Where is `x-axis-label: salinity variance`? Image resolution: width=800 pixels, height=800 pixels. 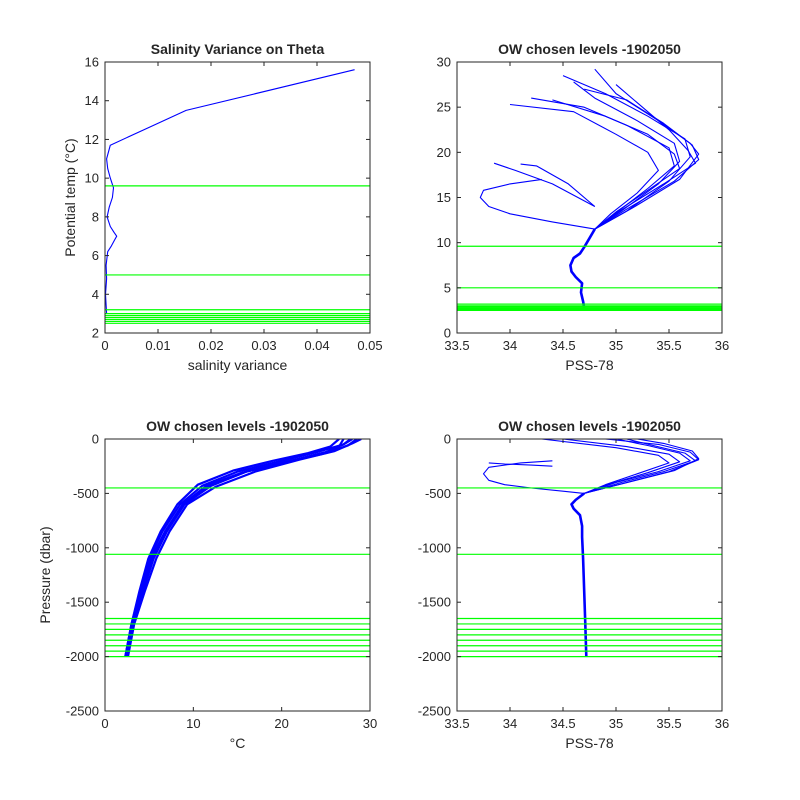
x-axis-label: salinity variance is located at coordinates (238, 365).